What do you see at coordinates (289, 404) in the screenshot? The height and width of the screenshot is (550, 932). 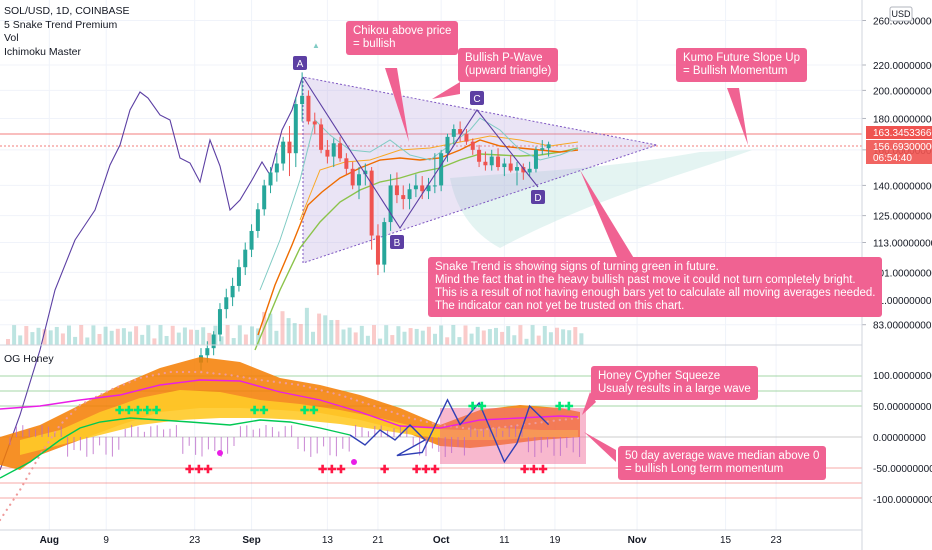 I see `magenta-line` at bounding box center [289, 404].